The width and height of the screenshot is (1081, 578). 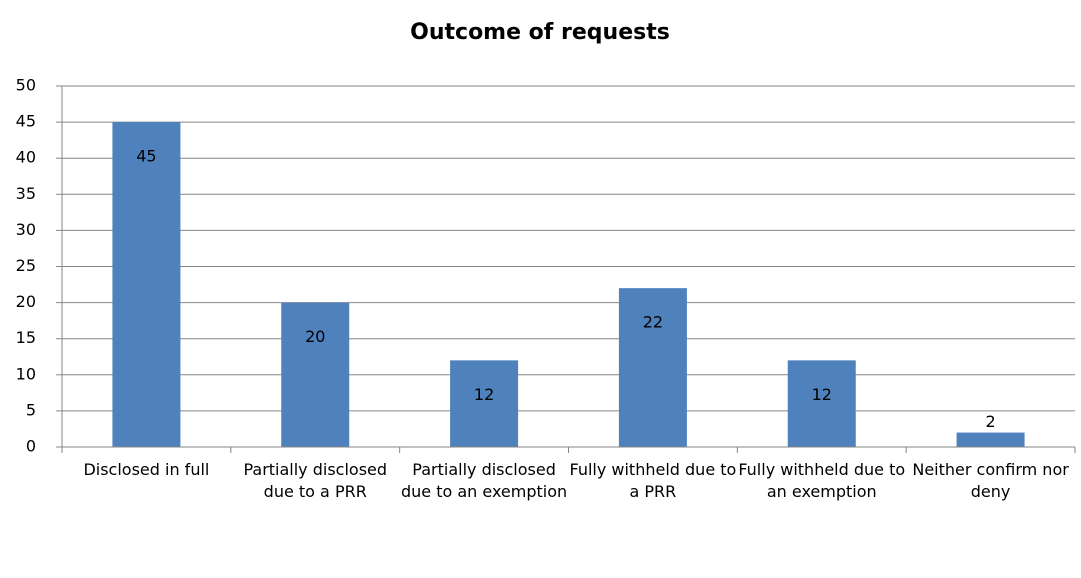 What do you see at coordinates (990, 421) in the screenshot?
I see `data-label: 2` at bounding box center [990, 421].